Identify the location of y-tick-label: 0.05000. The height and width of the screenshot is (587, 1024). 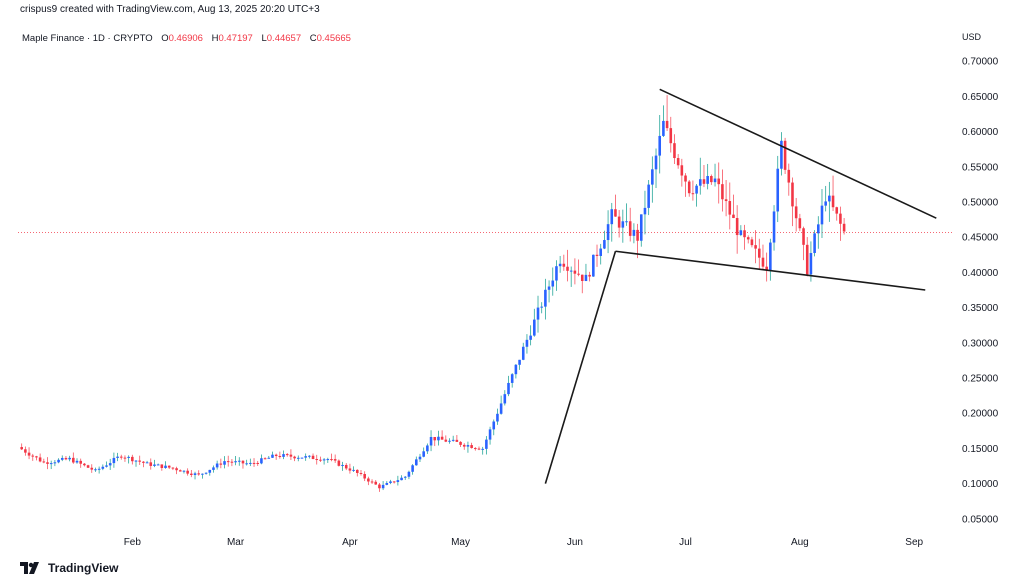
(980, 519).